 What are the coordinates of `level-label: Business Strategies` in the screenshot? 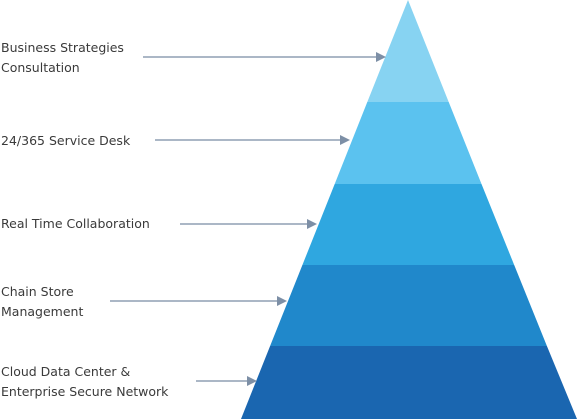 It's located at (62, 47).